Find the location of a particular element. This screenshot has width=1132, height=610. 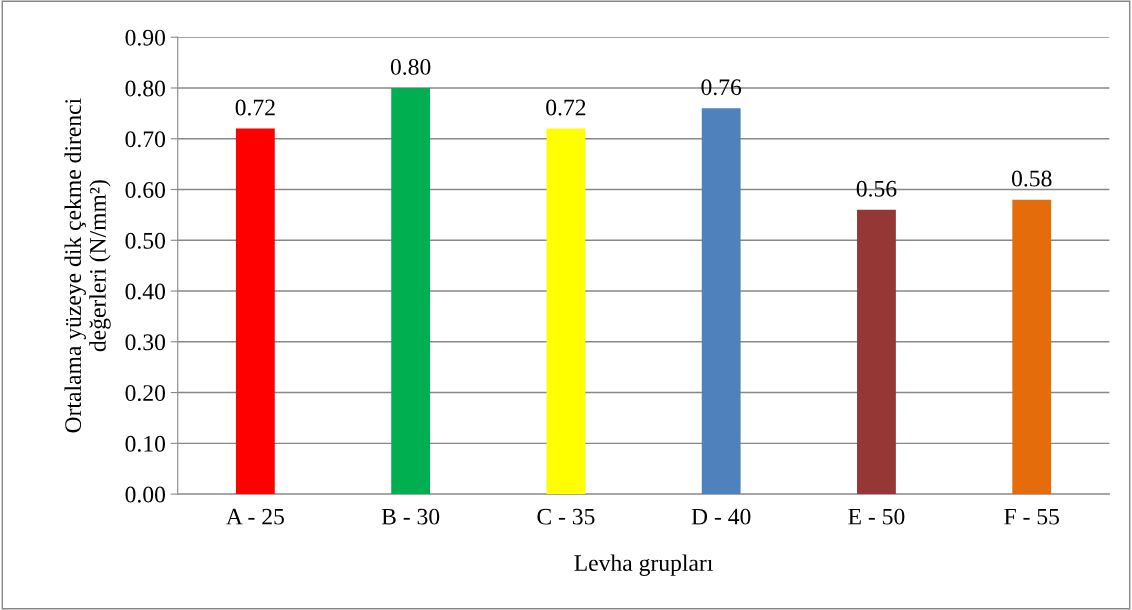

y-tick-label: 0.10 is located at coordinates (145, 443).